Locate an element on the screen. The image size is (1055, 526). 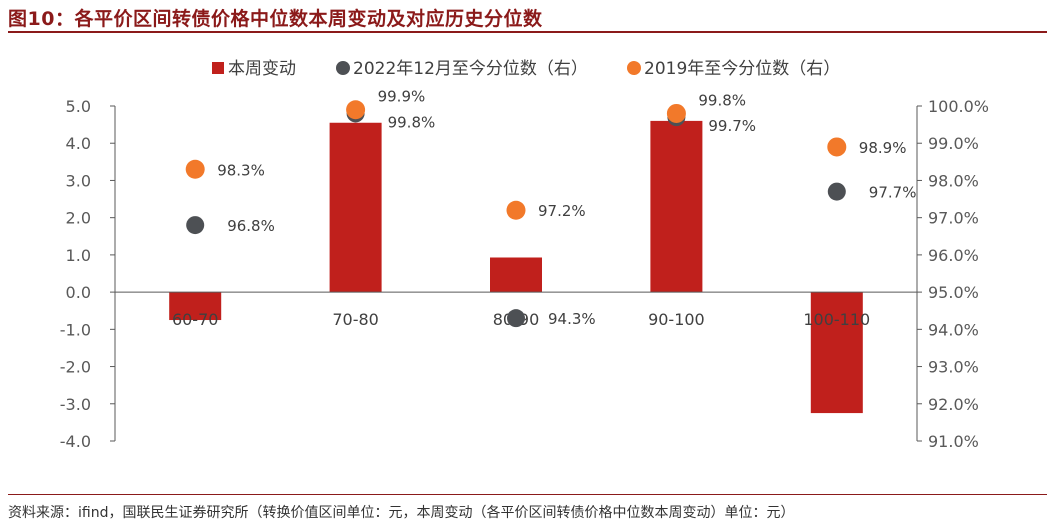
source-divider is located at coordinates (527, 494).